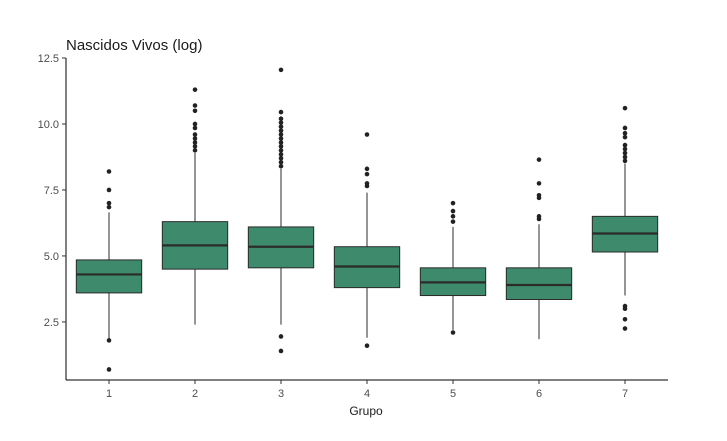  What do you see at coordinates (51, 257) in the screenshot?
I see `y-tick-label: 5.0` at bounding box center [51, 257].